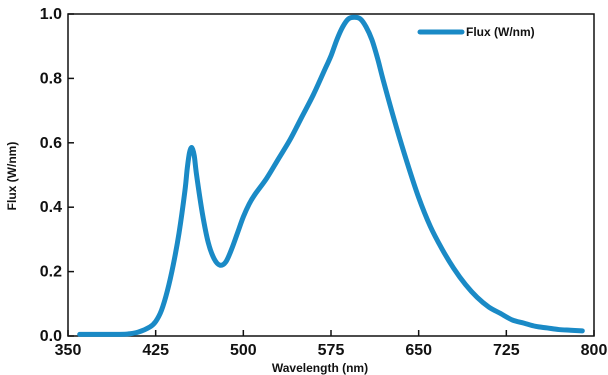  I want to click on x-axis-ticks: 350 425 500 575 650 725 800, so click(331, 344).